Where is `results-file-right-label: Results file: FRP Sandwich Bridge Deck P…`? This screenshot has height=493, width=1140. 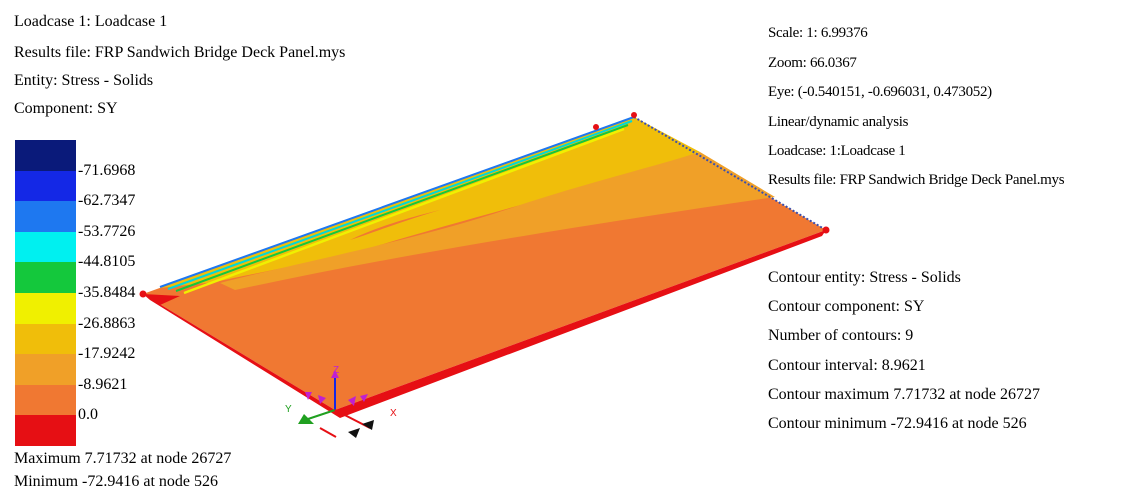
results-file-right-label: Results file: FRP Sandwich Bridge Deck P… is located at coordinates (916, 180).